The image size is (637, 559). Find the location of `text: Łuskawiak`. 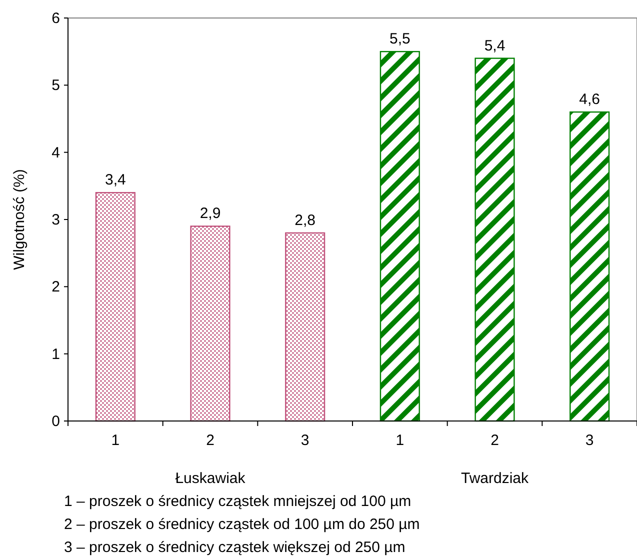

text: Łuskawiak is located at coordinates (210, 478).